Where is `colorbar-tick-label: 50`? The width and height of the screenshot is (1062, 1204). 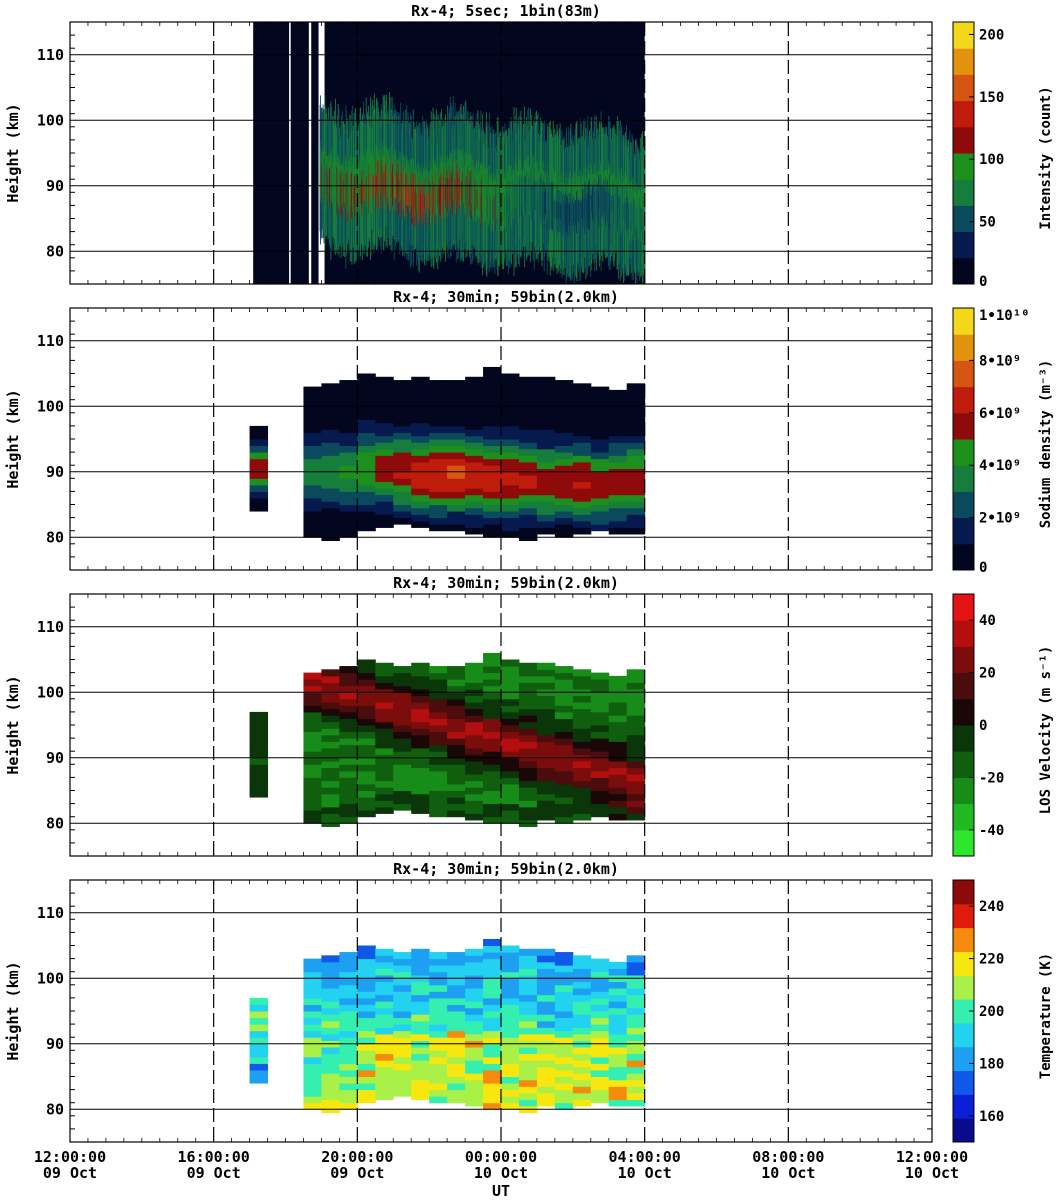
colorbar-tick-label: 50 is located at coordinates (987, 223).